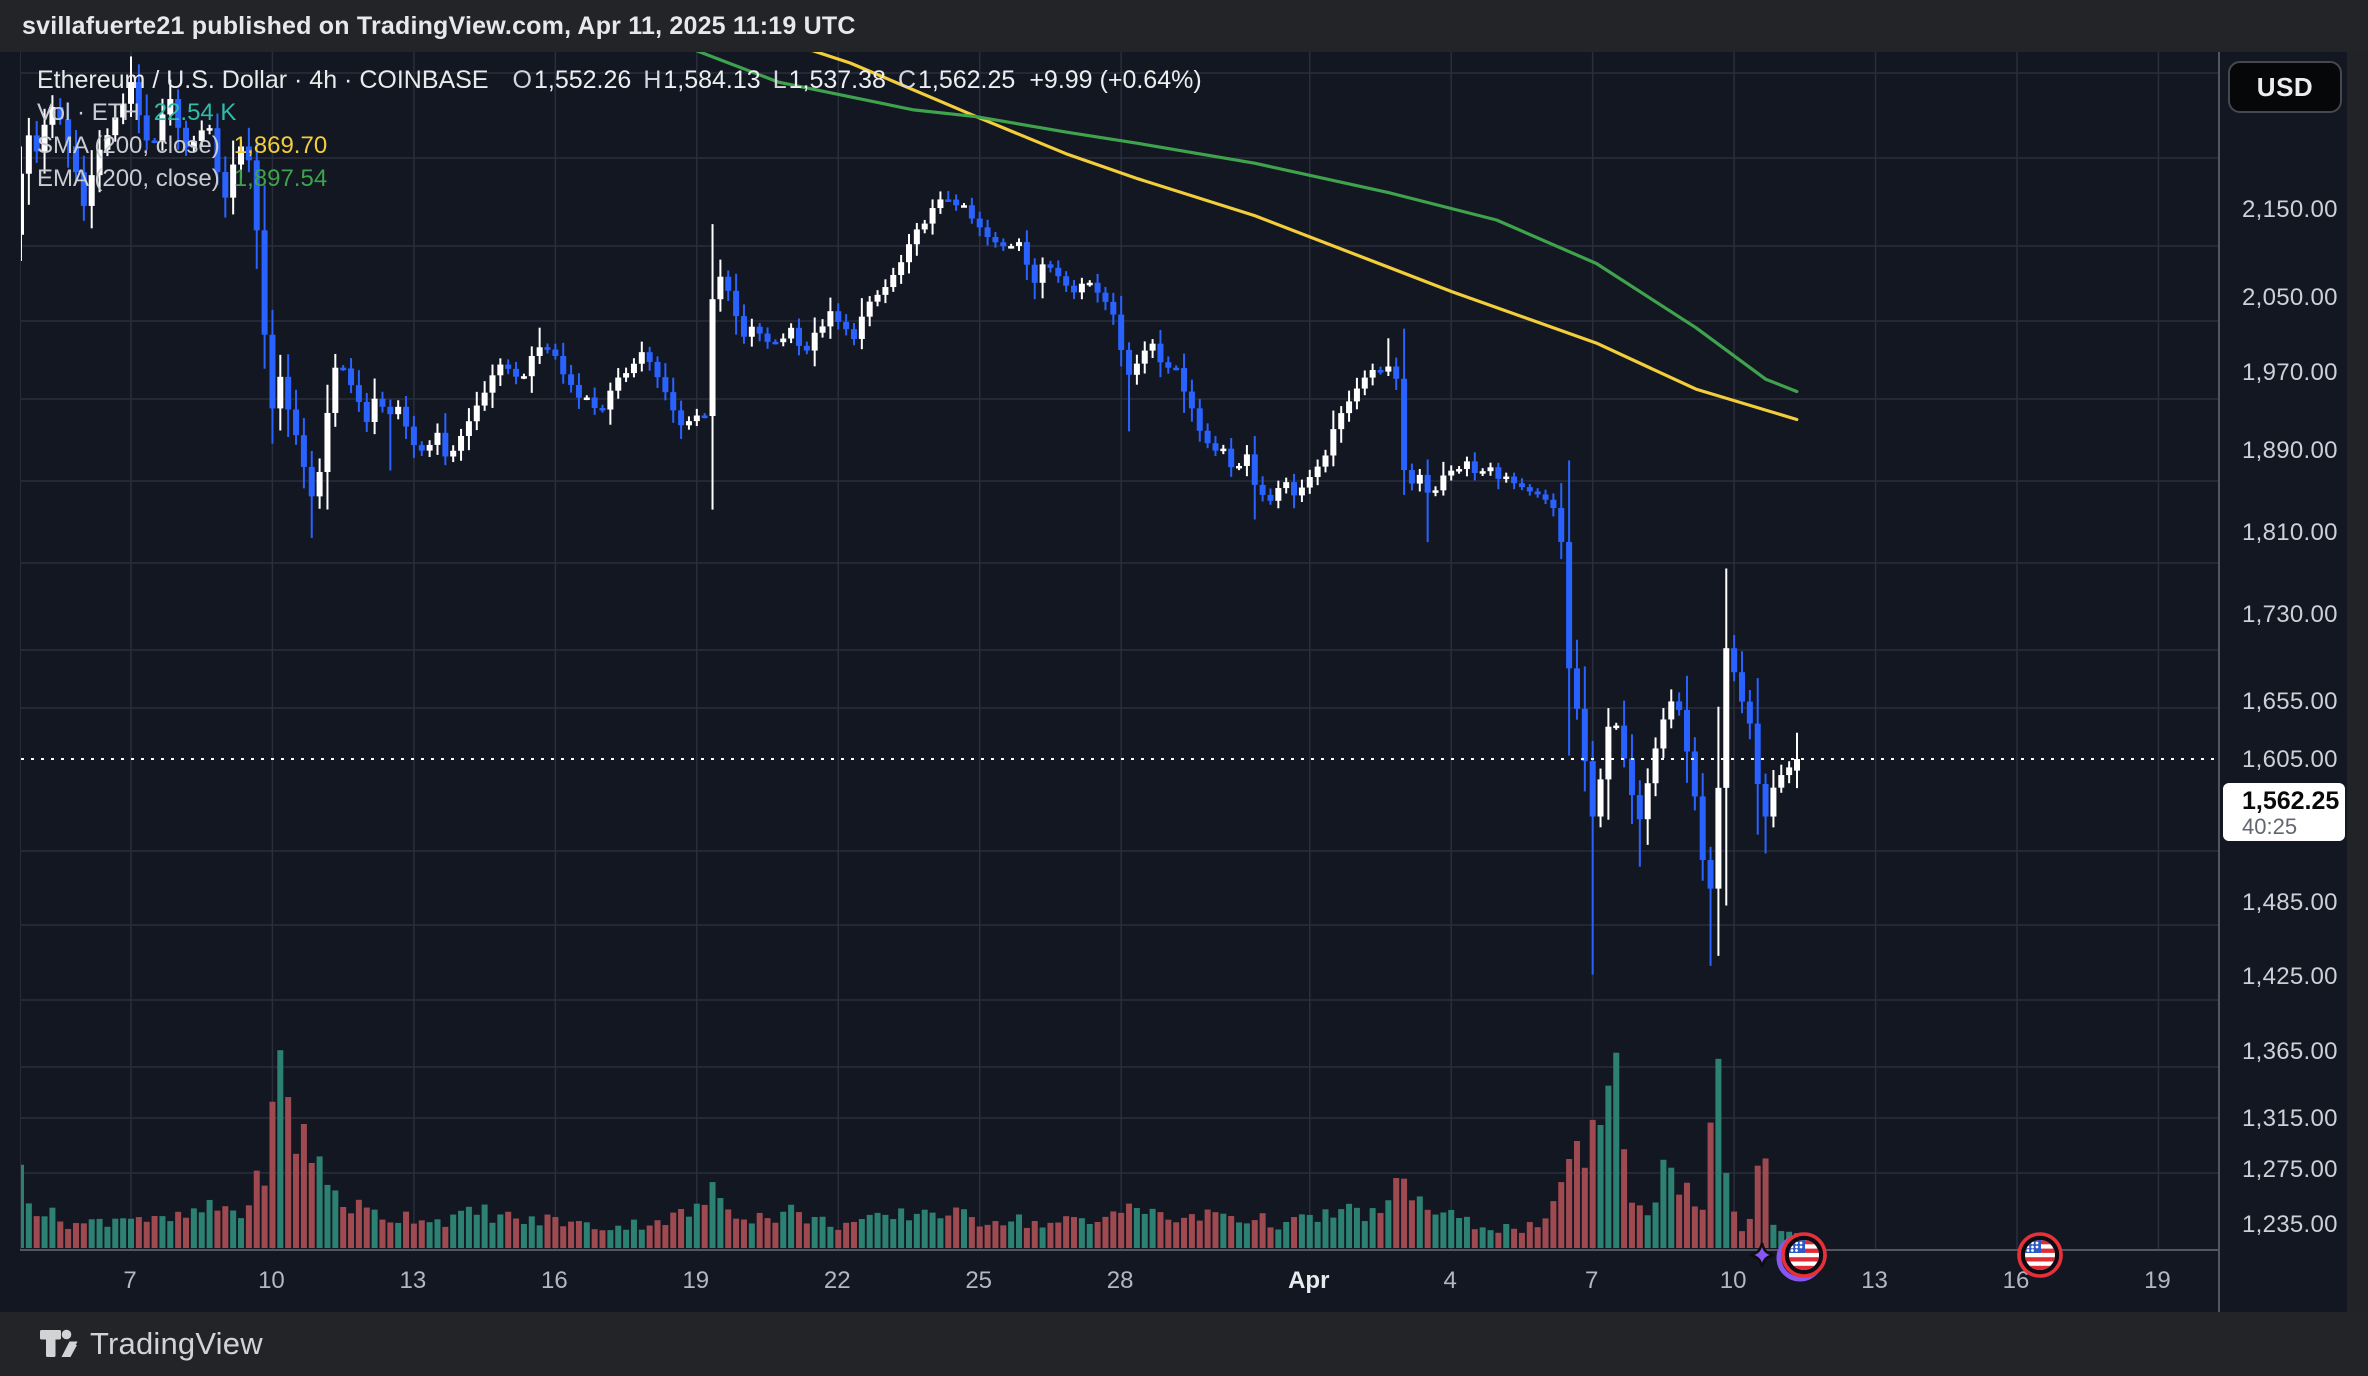  Describe the element at coordinates (1427, 501) in the screenshot. I see `candle-wick` at that location.